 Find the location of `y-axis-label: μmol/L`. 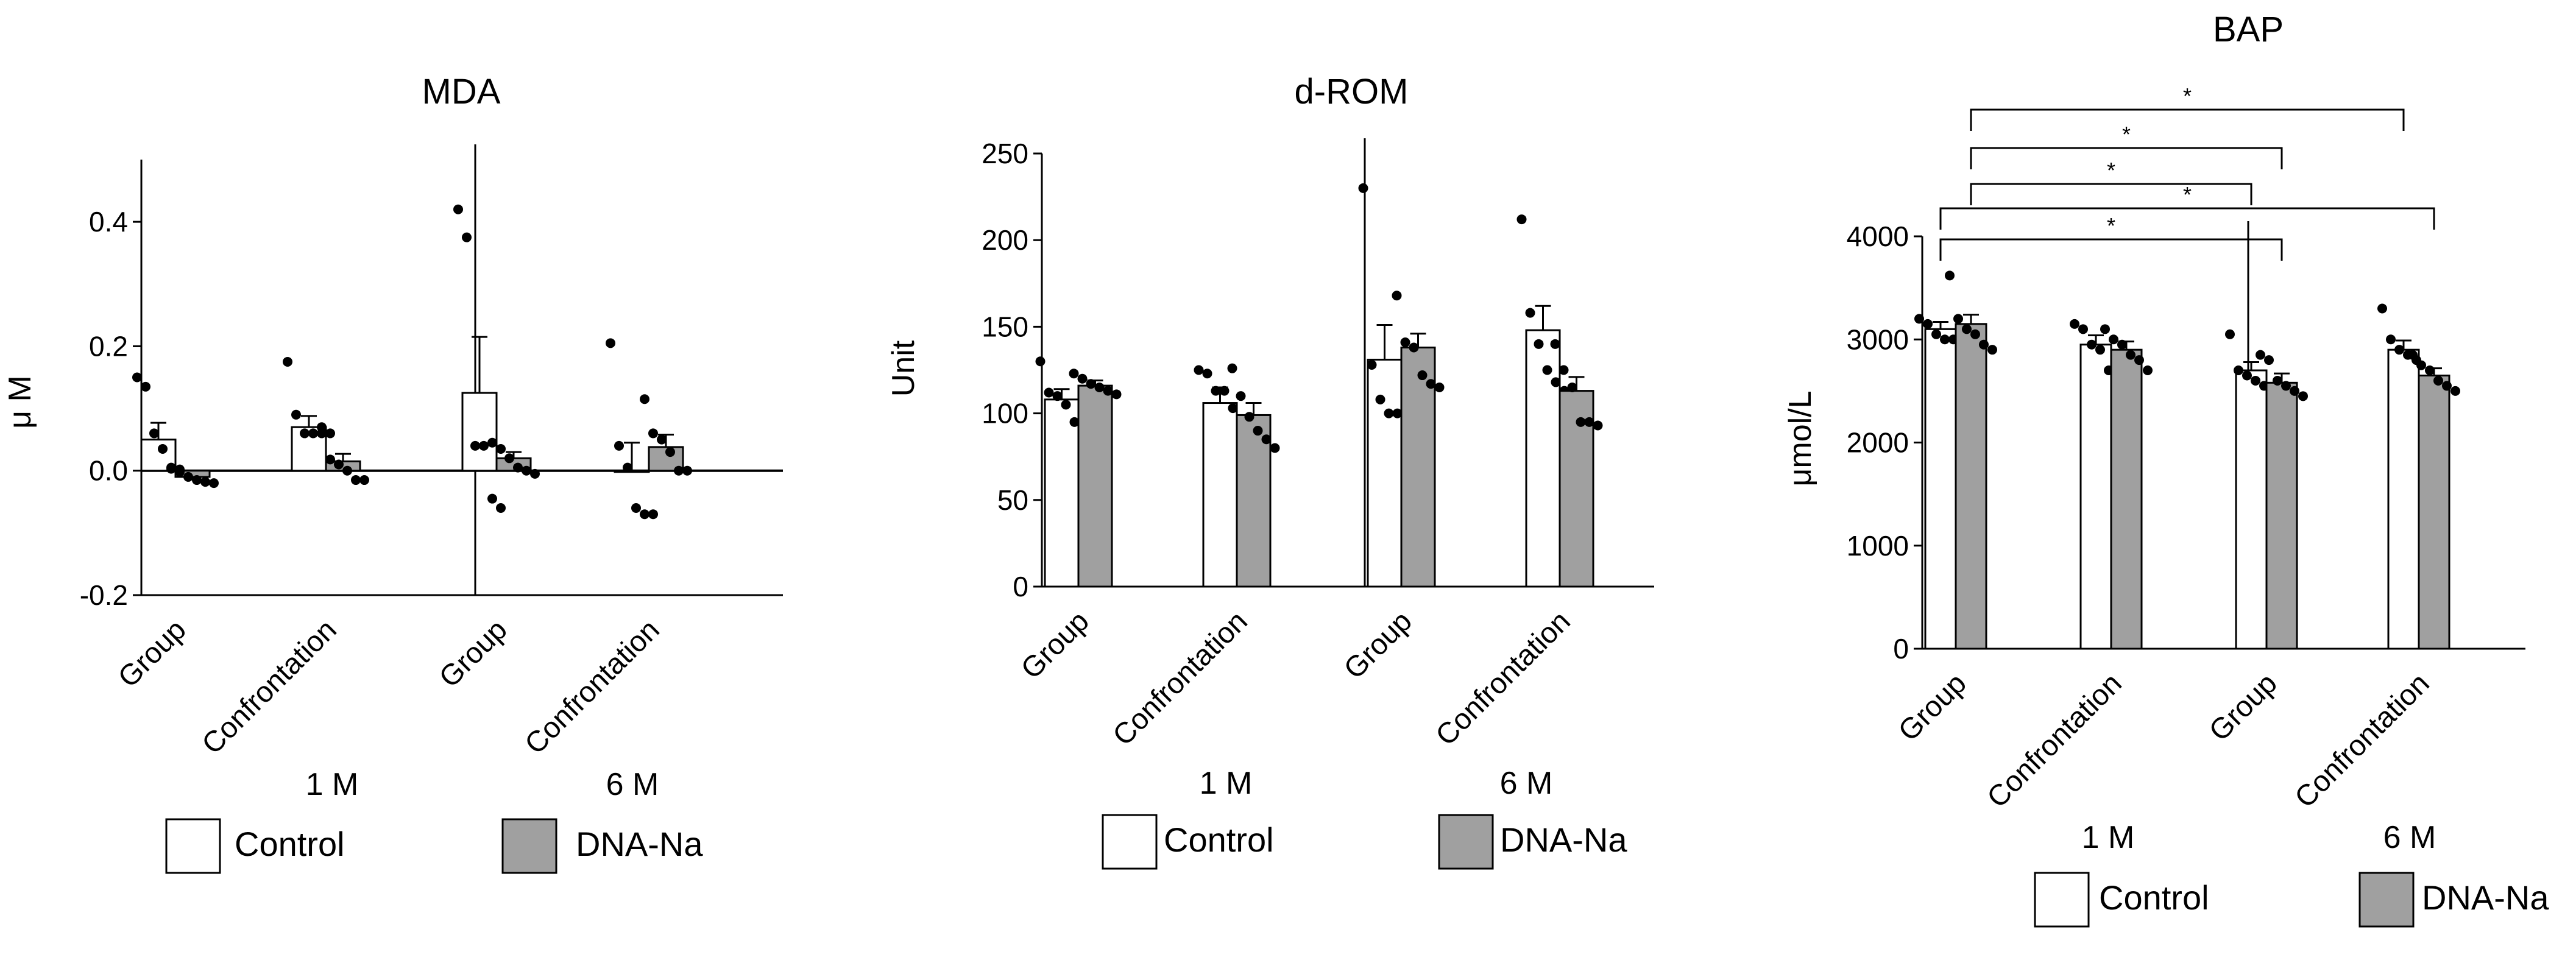

y-axis-label: μmol/L is located at coordinates (1800, 438).